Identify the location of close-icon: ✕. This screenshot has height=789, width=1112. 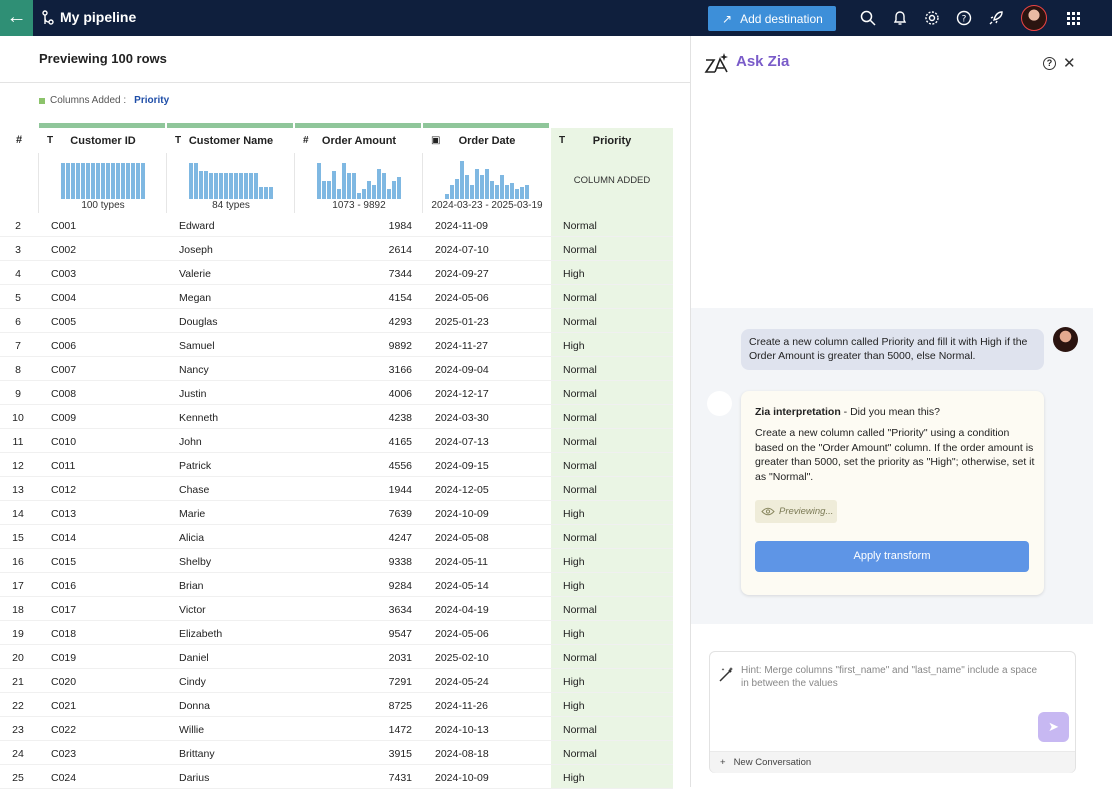
(1069, 63).